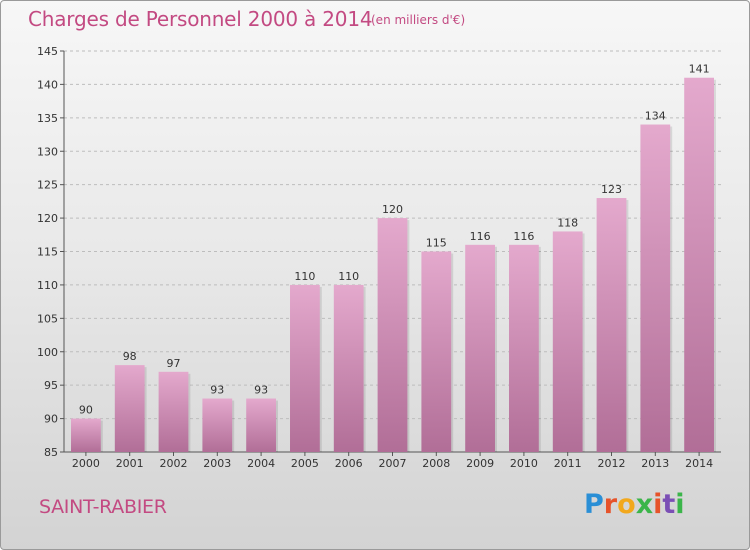 Image resolution: width=750 pixels, height=550 pixels. Describe the element at coordinates (47, 51) in the screenshot. I see `y-tick-label: 145` at that location.